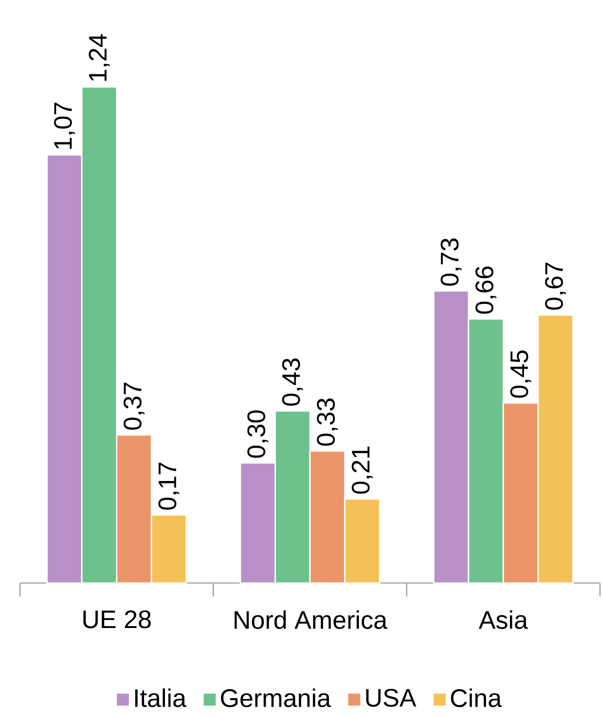  I want to click on data-label: 0,67, so click(555, 286).